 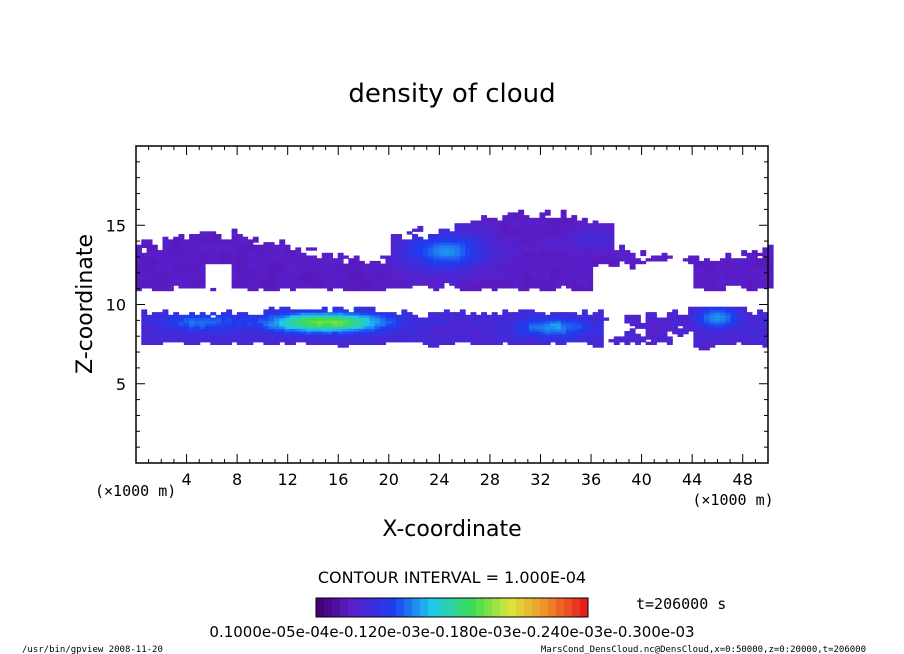 What do you see at coordinates (544, 607) in the screenshot?
I see `colorbar-segment` at bounding box center [544, 607].